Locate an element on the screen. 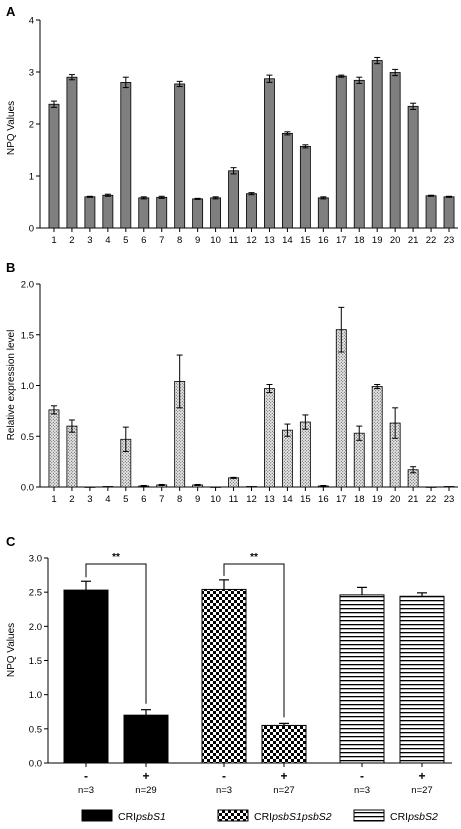 The image size is (461, 829). panel-a-y-tick-label: 0 is located at coordinates (31, 229).